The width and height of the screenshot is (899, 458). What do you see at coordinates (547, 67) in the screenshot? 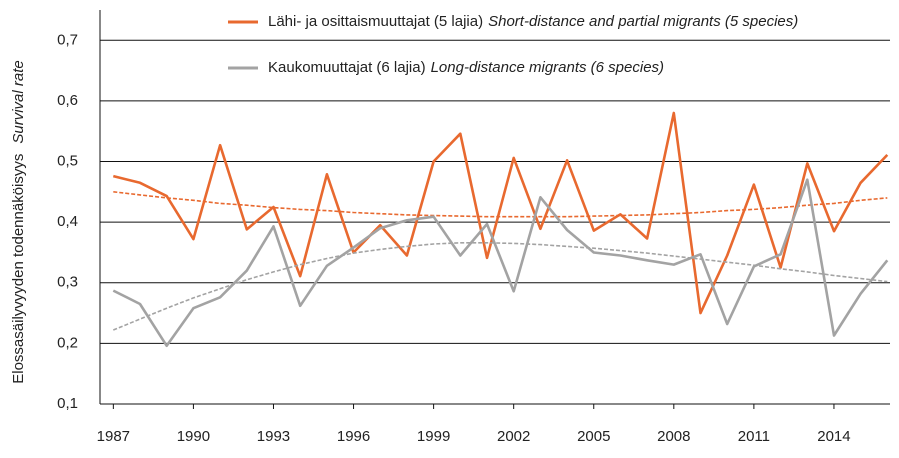
I see `legend-name-en: Long-distance migrants (6 species)` at bounding box center [547, 67].